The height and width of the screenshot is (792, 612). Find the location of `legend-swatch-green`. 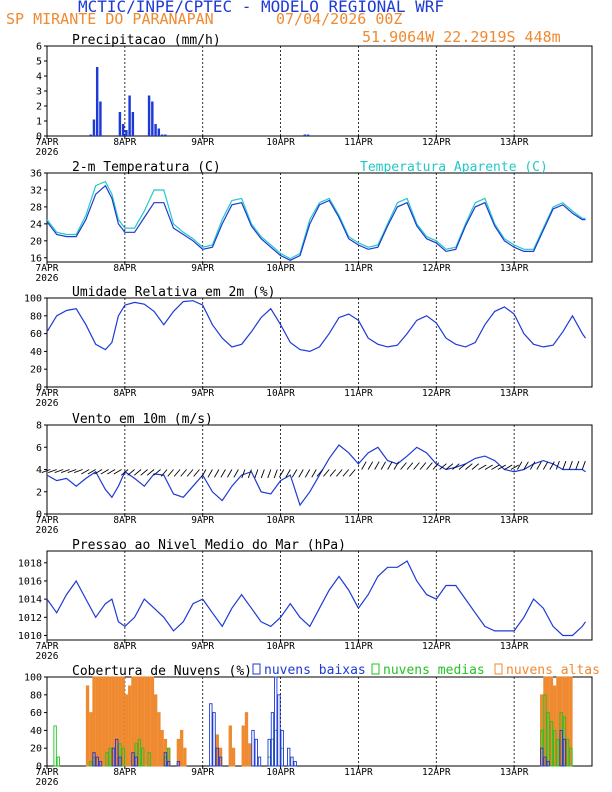

legend-swatch-green is located at coordinates (375, 669).